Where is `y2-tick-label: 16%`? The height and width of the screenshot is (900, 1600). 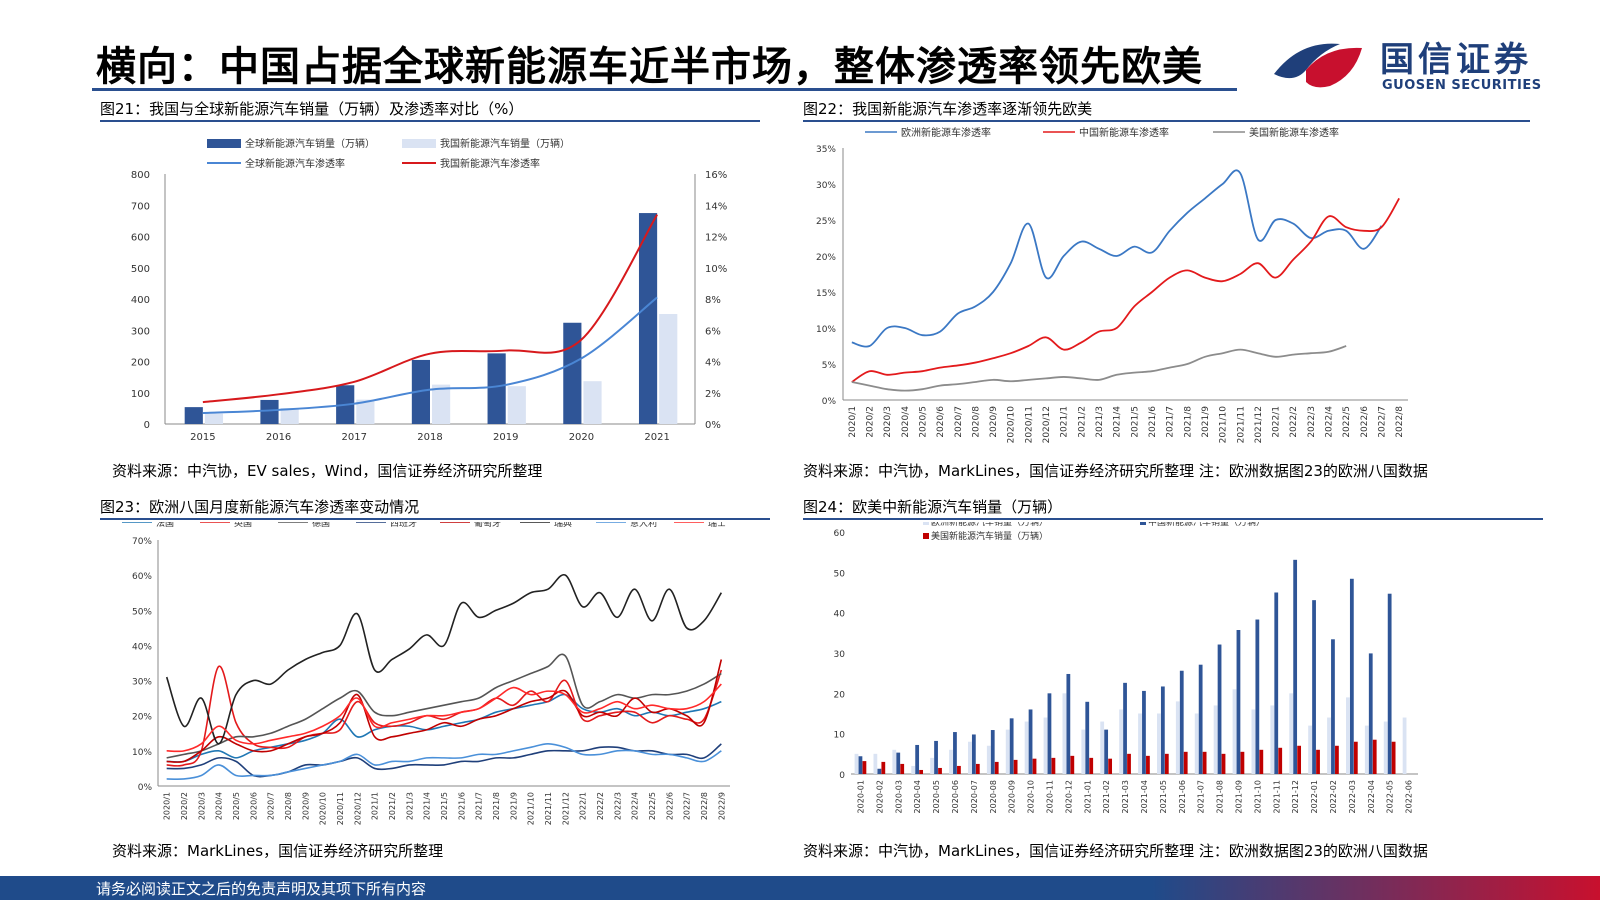 y2-tick-label: 16% is located at coordinates (716, 175).